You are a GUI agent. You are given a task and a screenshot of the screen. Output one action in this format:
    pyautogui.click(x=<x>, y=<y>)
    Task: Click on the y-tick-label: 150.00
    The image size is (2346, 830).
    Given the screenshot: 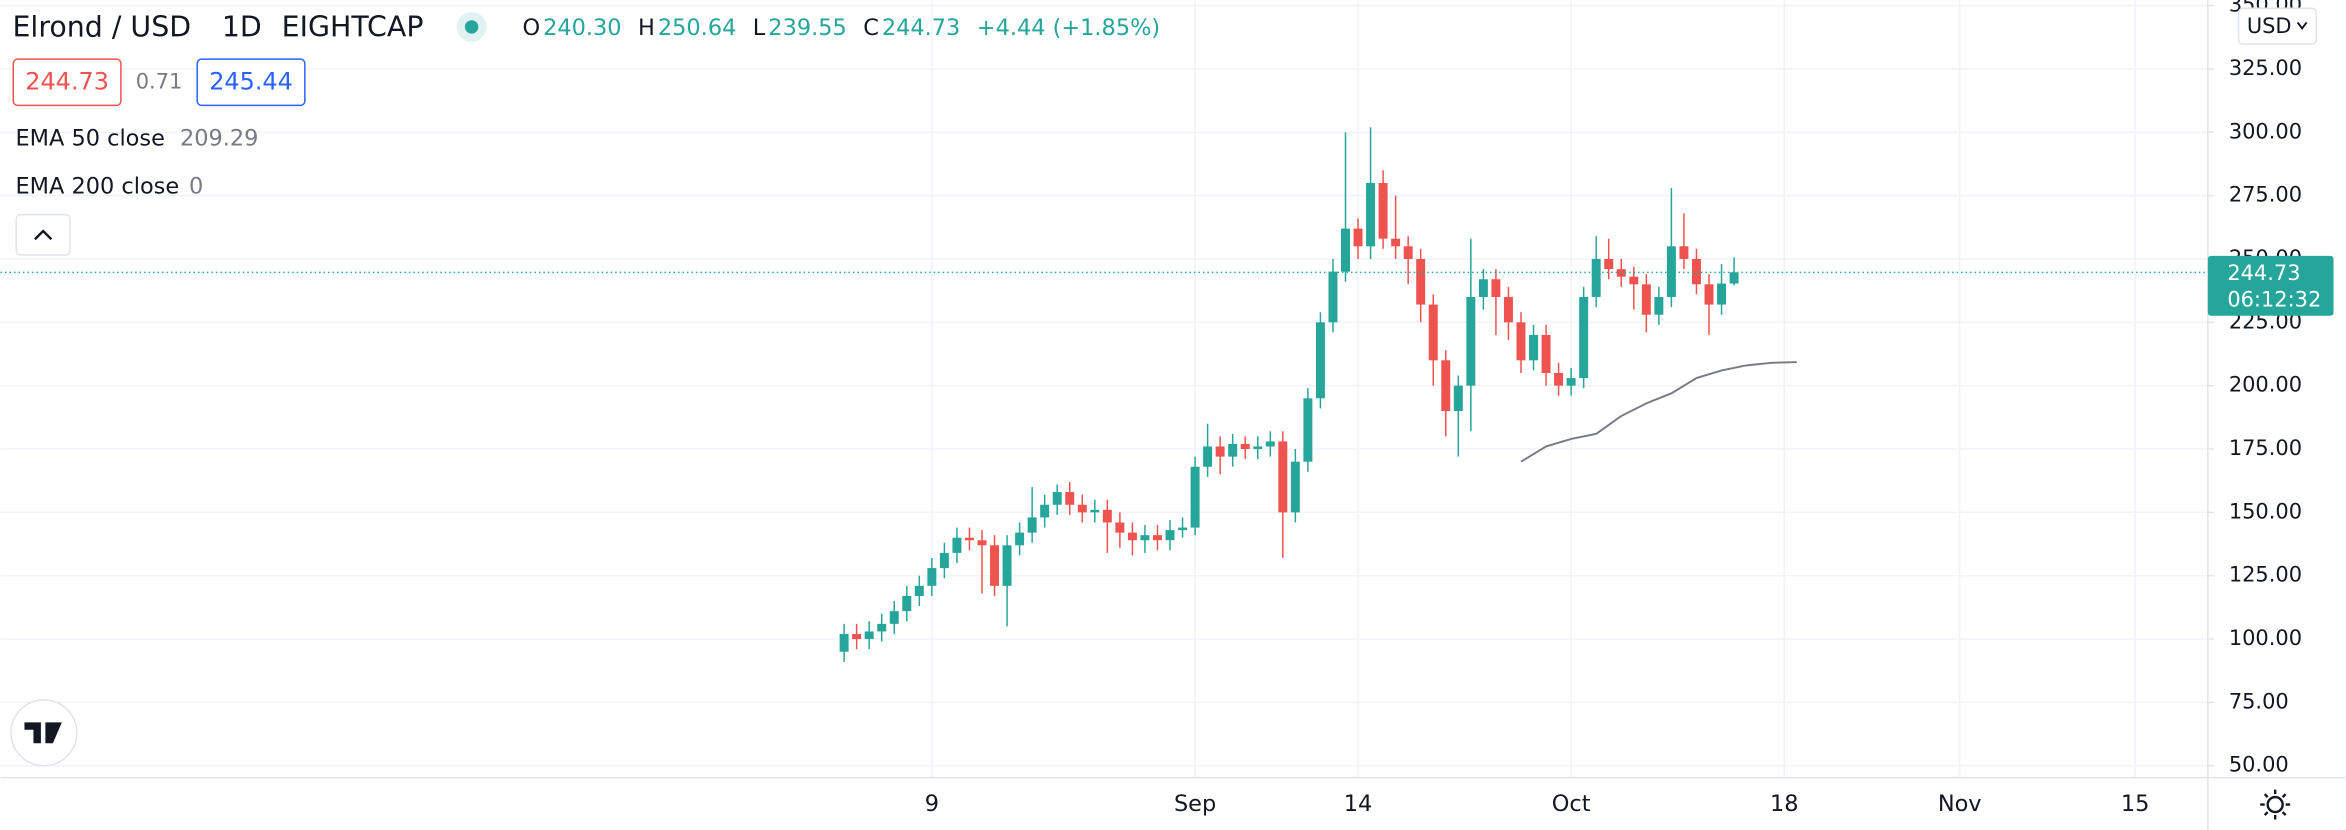 What is the action you would take?
    pyautogui.click(x=2265, y=511)
    